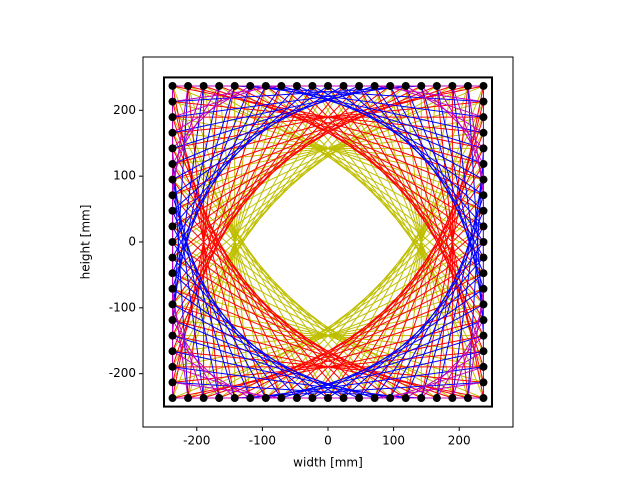 The height and width of the screenshot is (480, 640). Describe the element at coordinates (124, 176) in the screenshot. I see `y-tick-label: 100` at that location.